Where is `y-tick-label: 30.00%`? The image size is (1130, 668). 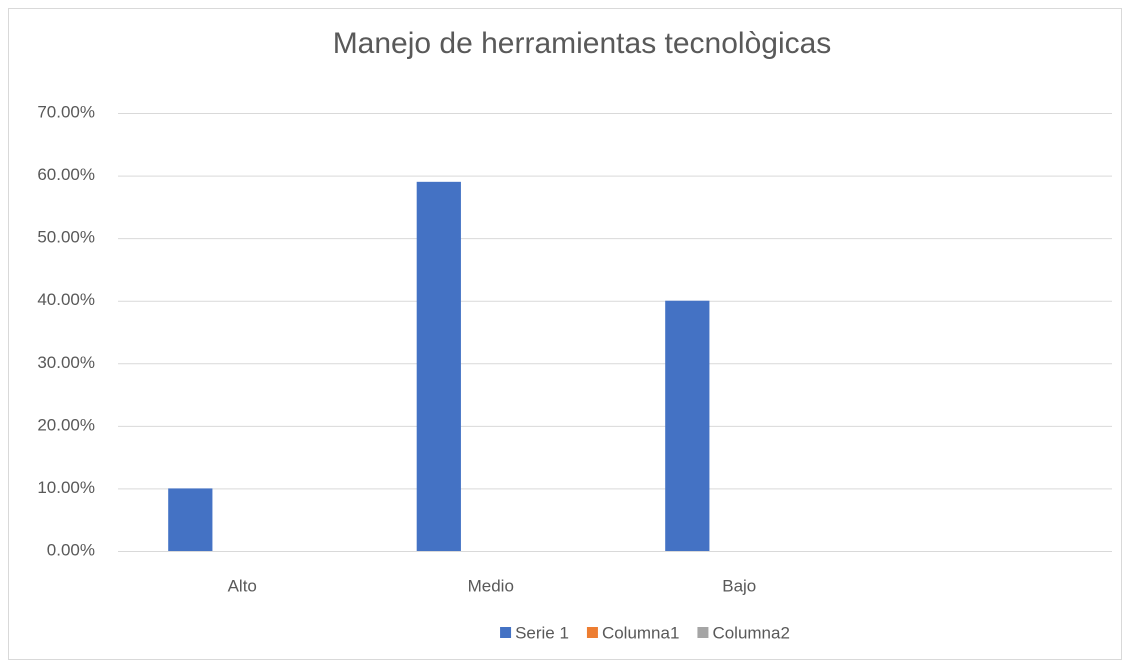
y-tick-label: 30.00% is located at coordinates (66, 362).